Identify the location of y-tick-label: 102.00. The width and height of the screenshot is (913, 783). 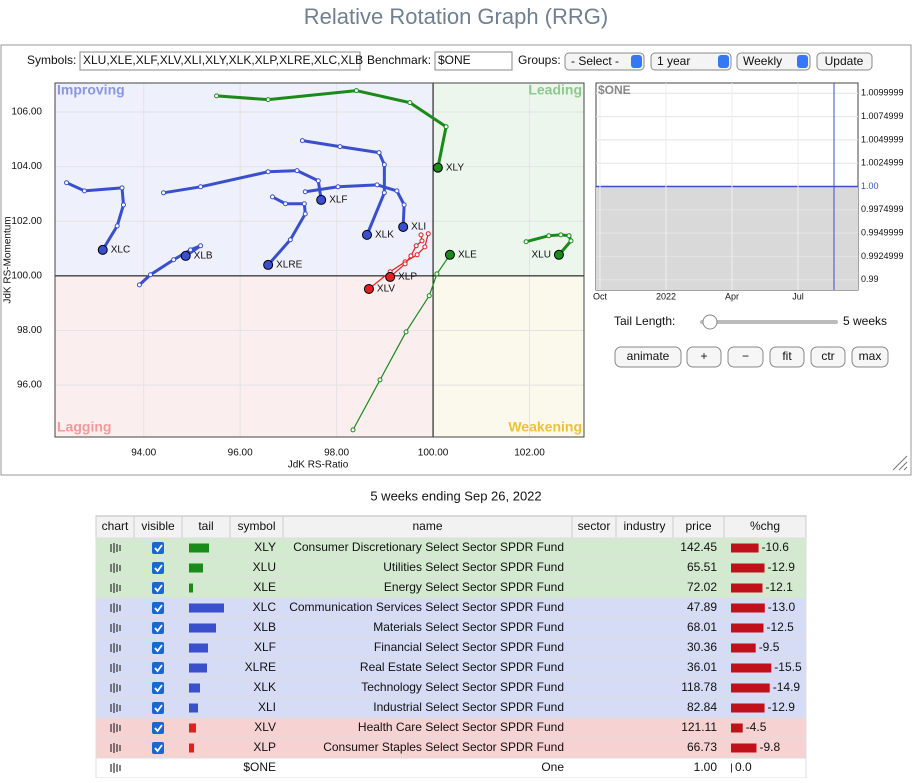
(26, 221).